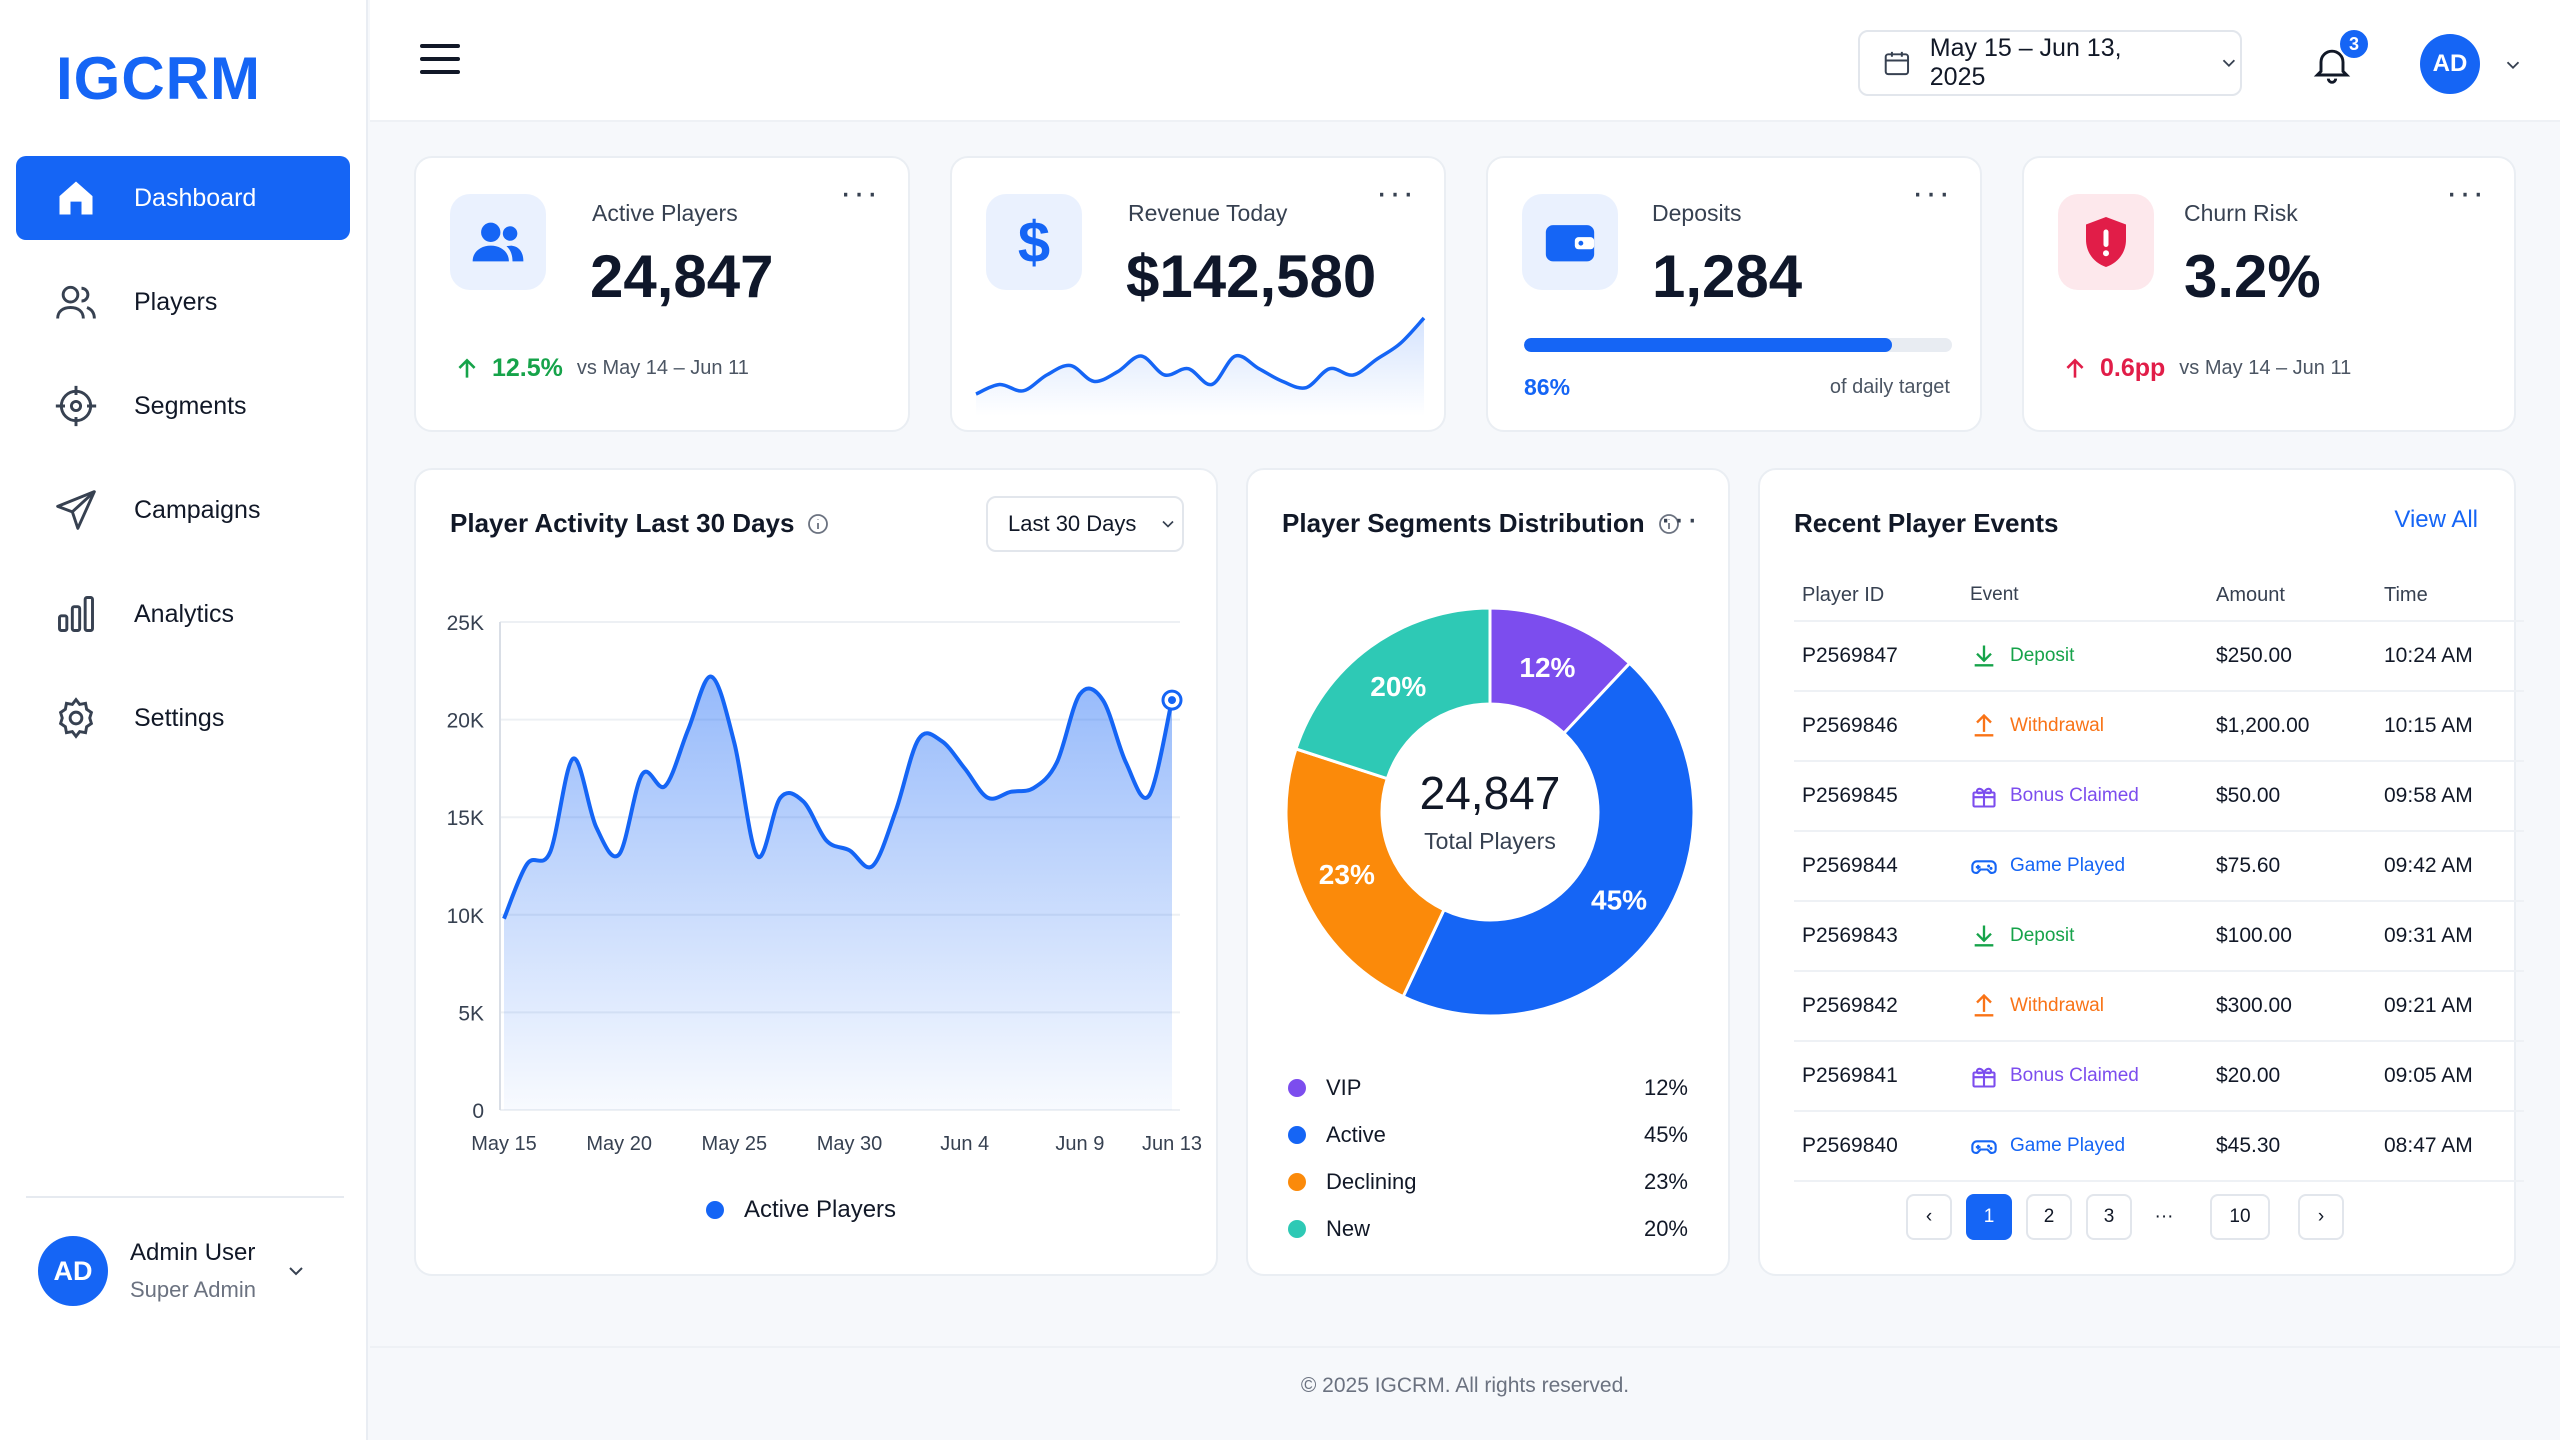  I want to click on sidebar-user-menu: AD Admin User Super Admin, so click(188, 1271).